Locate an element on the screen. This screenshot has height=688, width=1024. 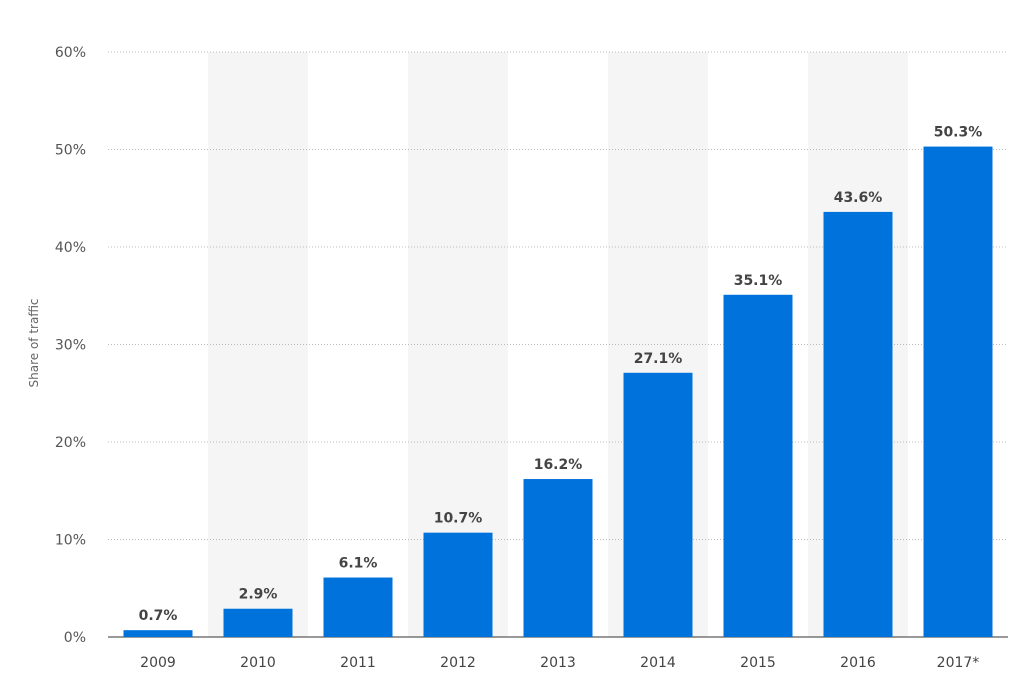
y-tick-label: 20% is located at coordinates (70, 443).